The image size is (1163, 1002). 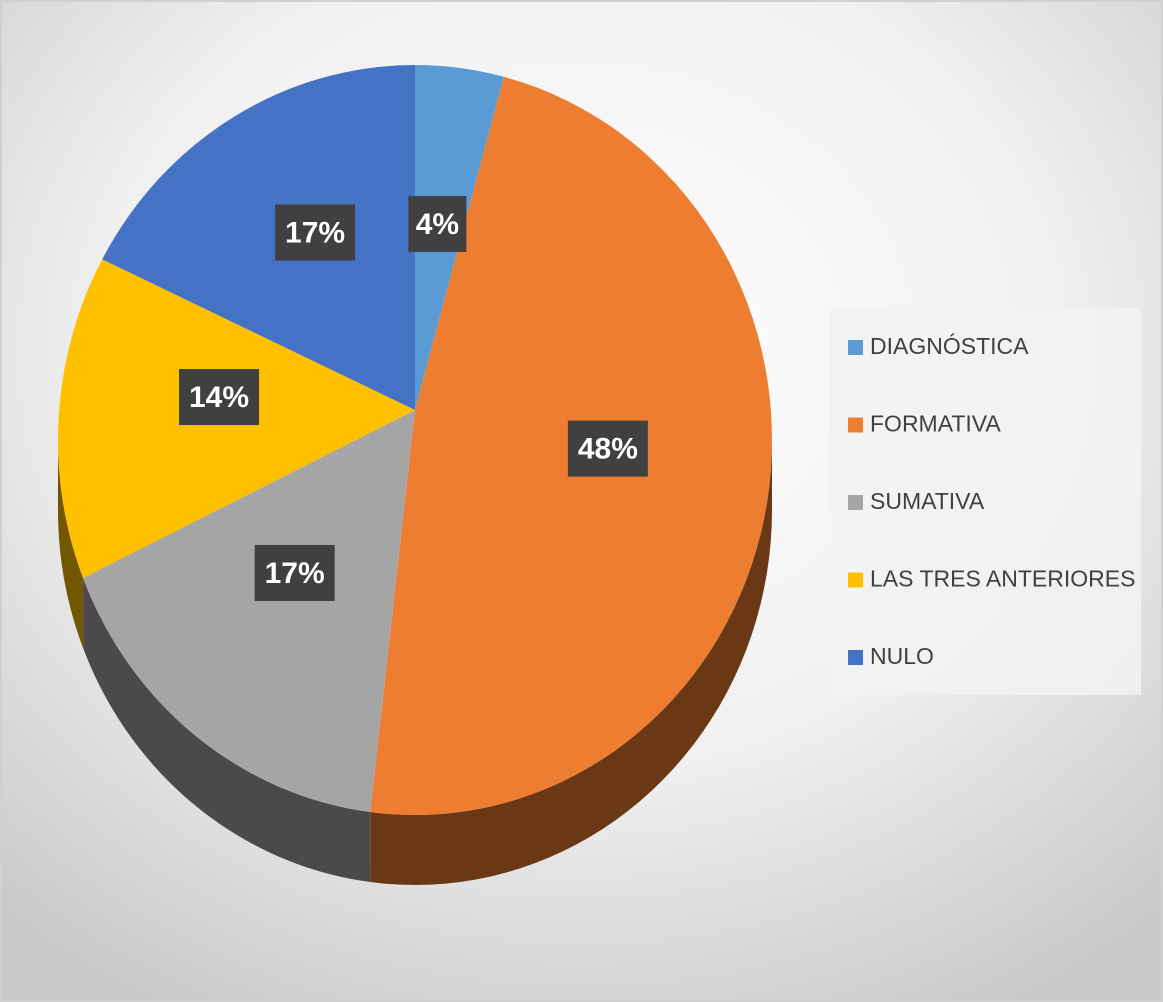 What do you see at coordinates (935, 424) in the screenshot?
I see `legend-label: FORMATIVA` at bounding box center [935, 424].